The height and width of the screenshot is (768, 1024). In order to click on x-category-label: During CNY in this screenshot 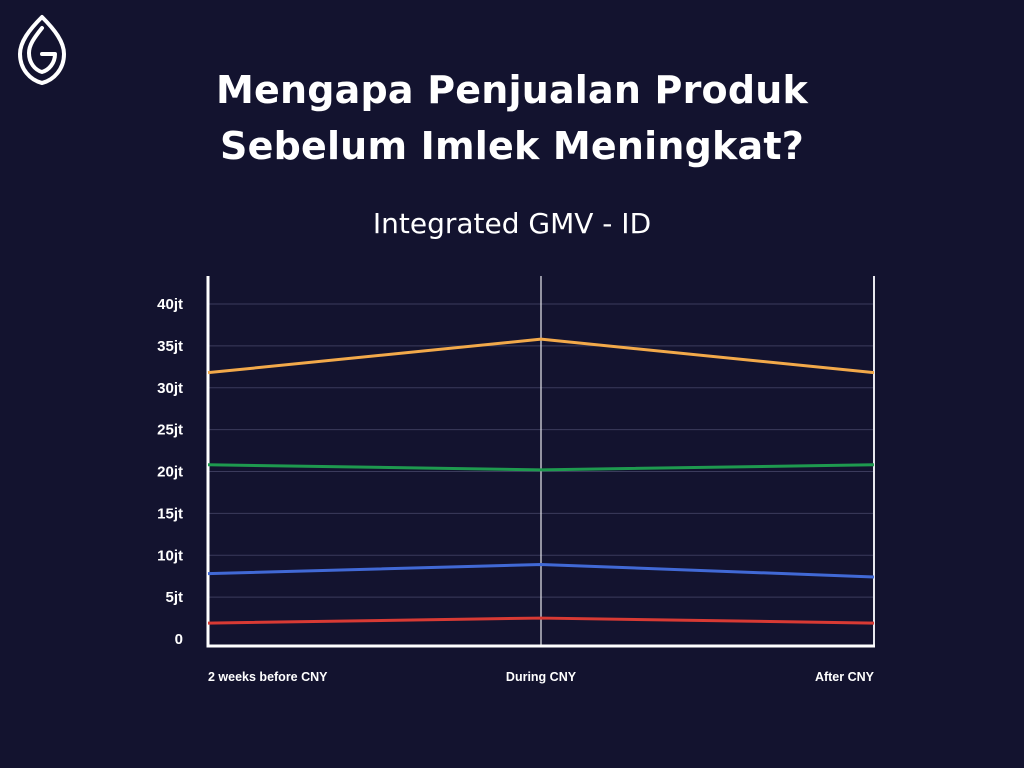, I will do `click(541, 677)`.